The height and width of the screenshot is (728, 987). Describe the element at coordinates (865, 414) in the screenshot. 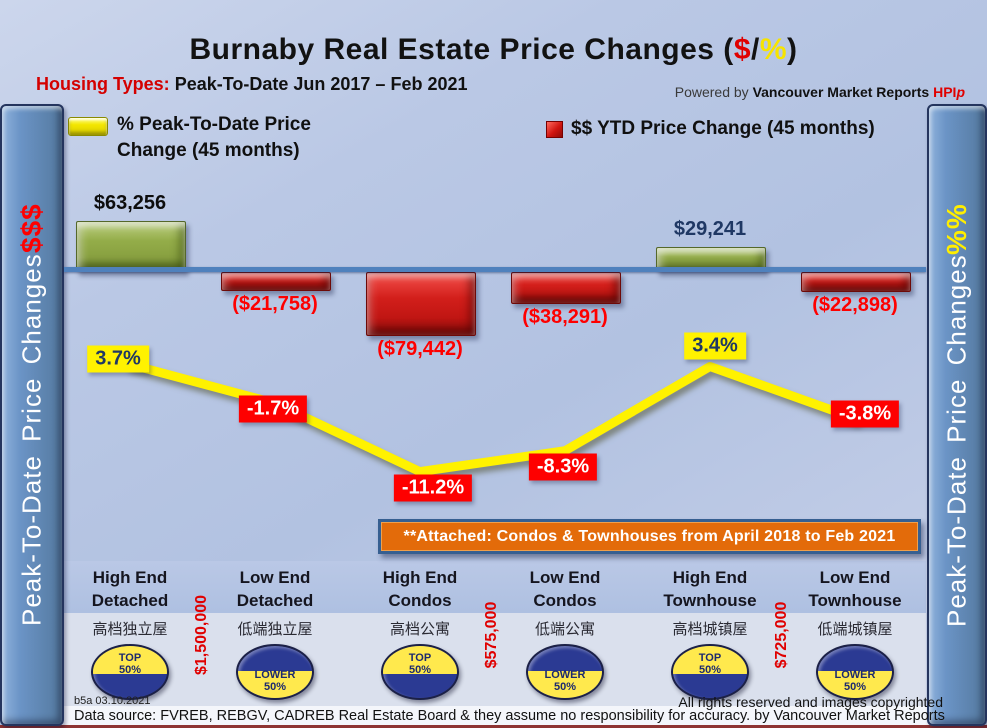

I see `percent-label: -3.8%` at that location.